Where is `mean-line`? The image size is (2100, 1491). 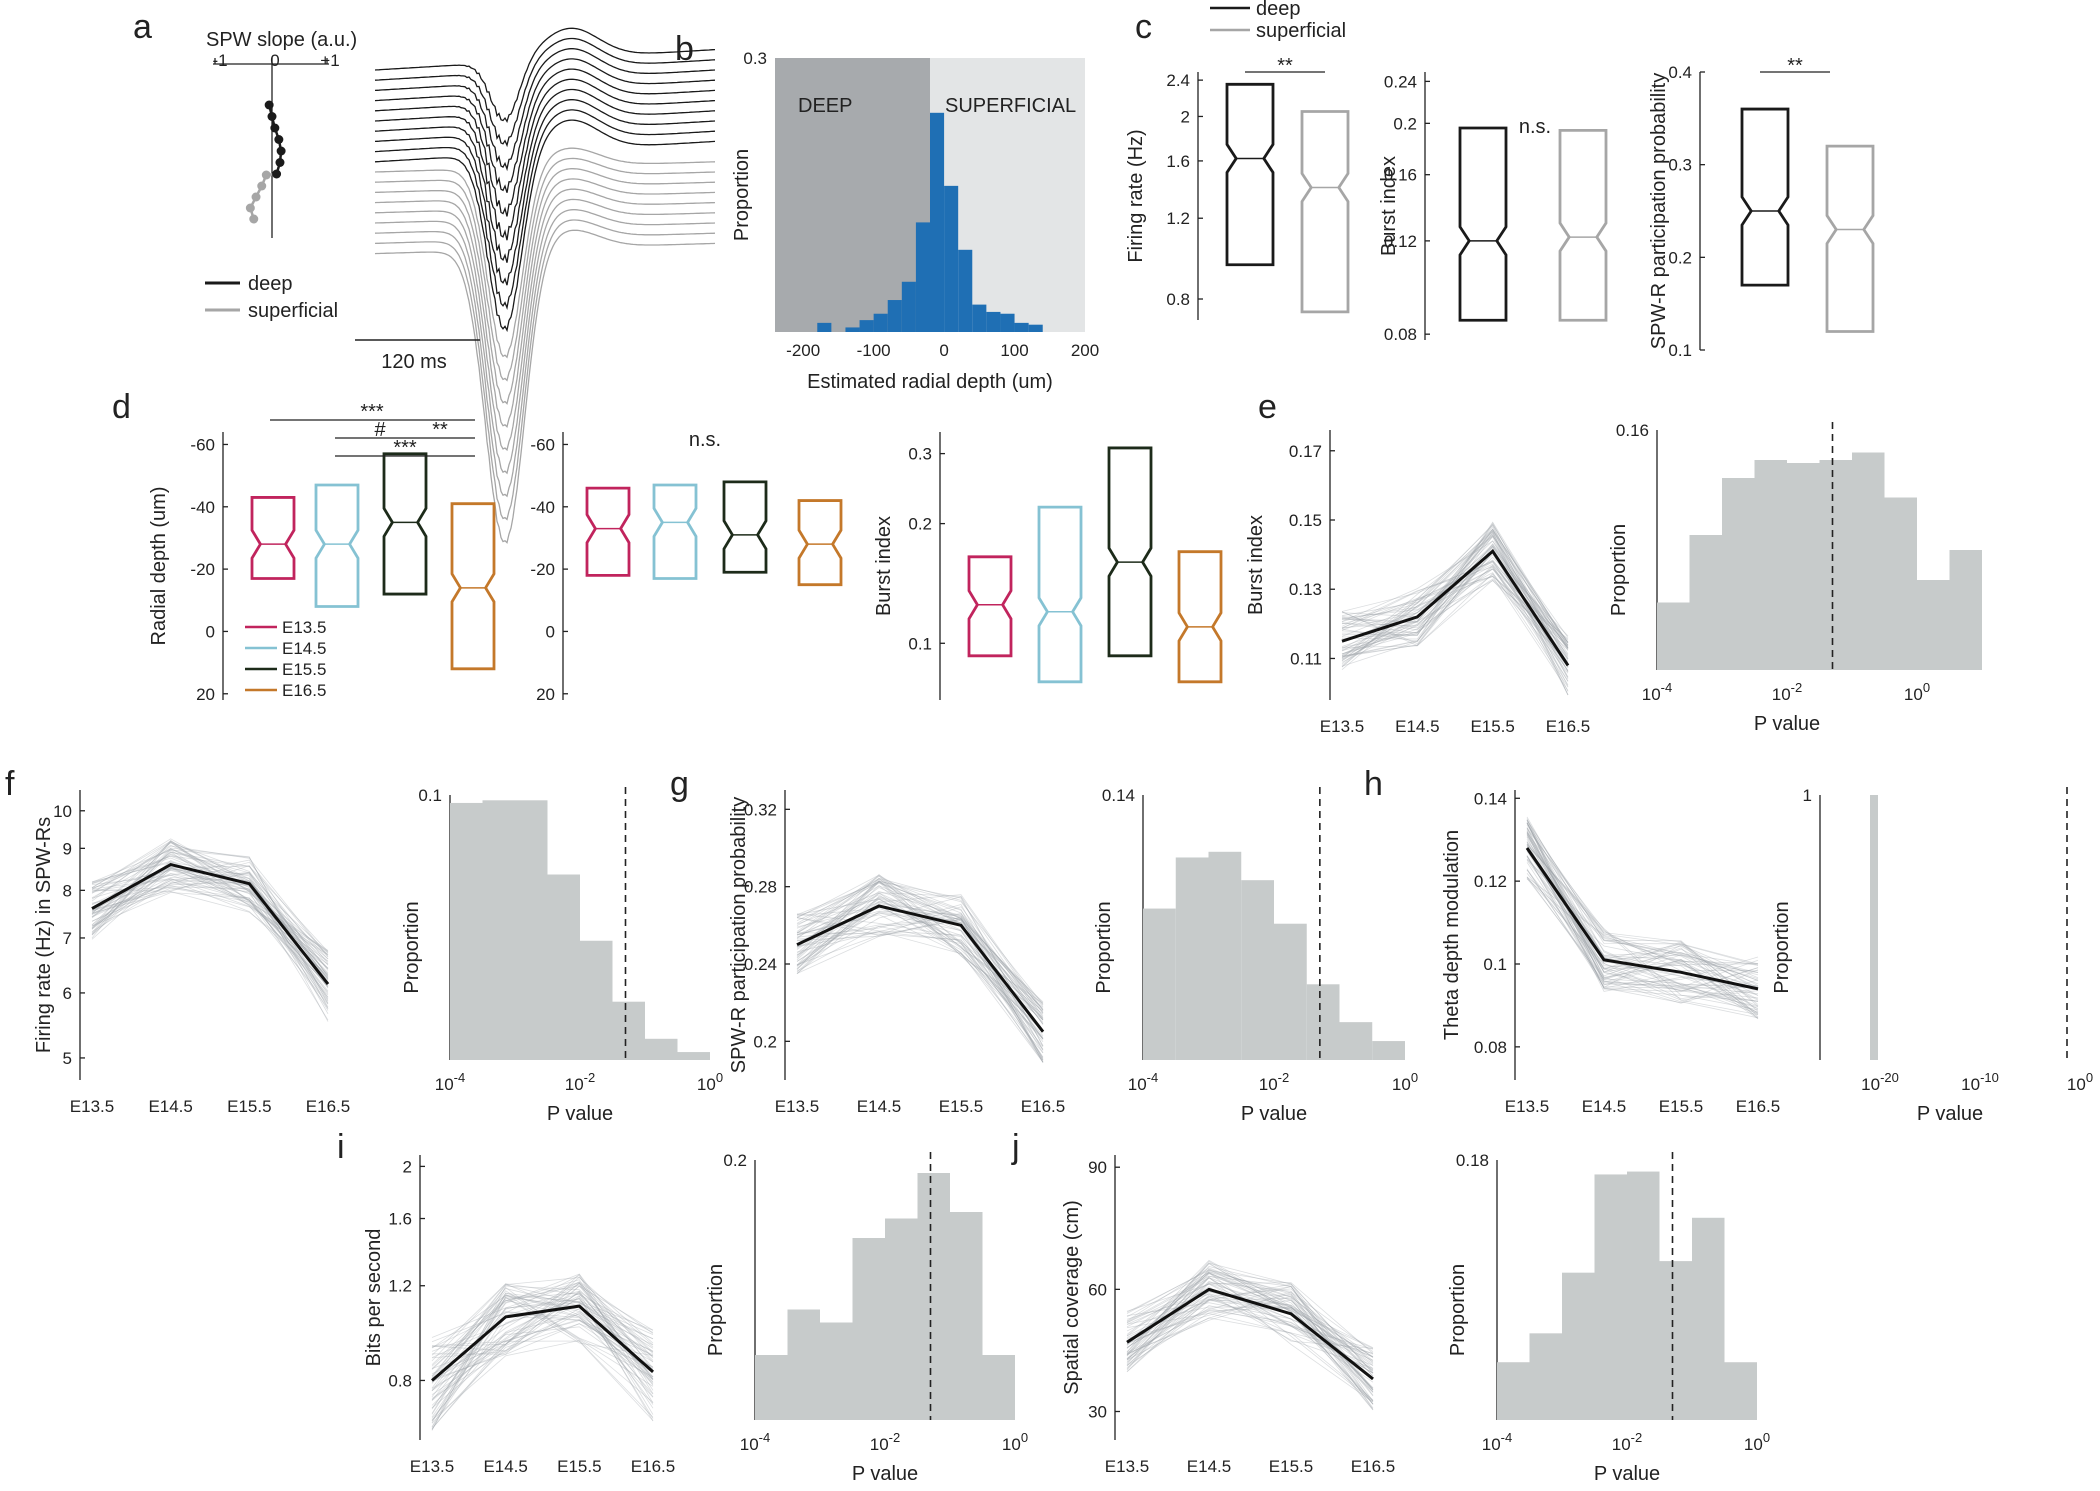
mean-line is located at coordinates (1642, 919).